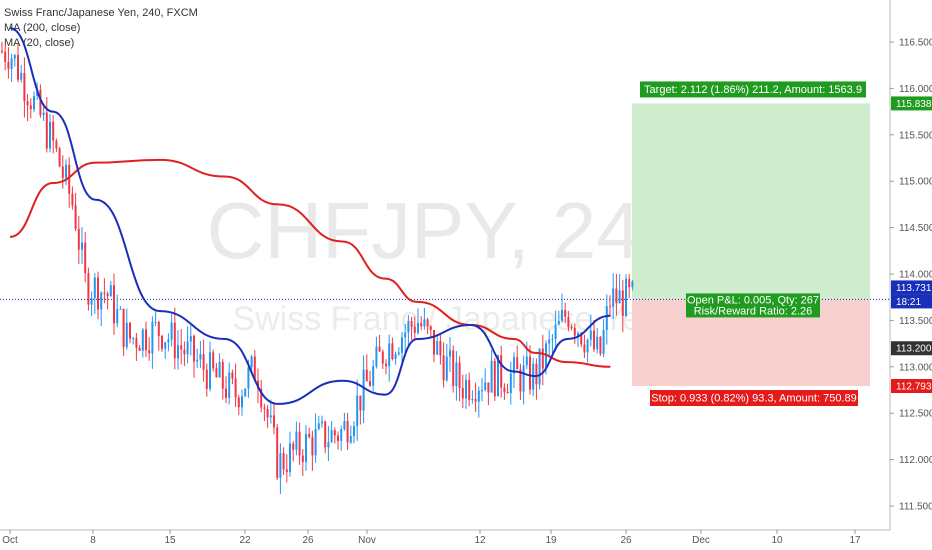  Describe the element at coordinates (93, 540) in the screenshot. I see `time-tick-label: 8` at that location.